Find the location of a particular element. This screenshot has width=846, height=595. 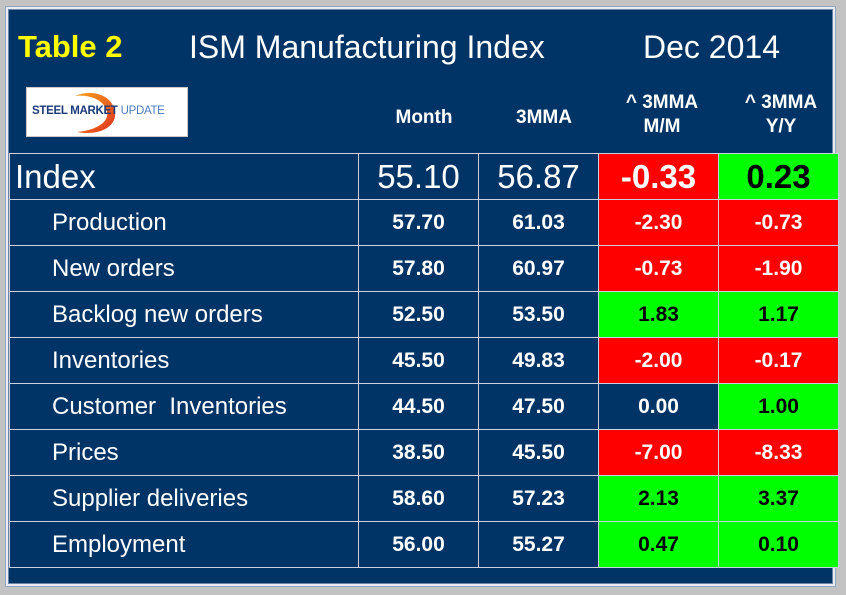

table-row: Production 57.70 61.03 -2.30 -0.73 is located at coordinates (424, 222).